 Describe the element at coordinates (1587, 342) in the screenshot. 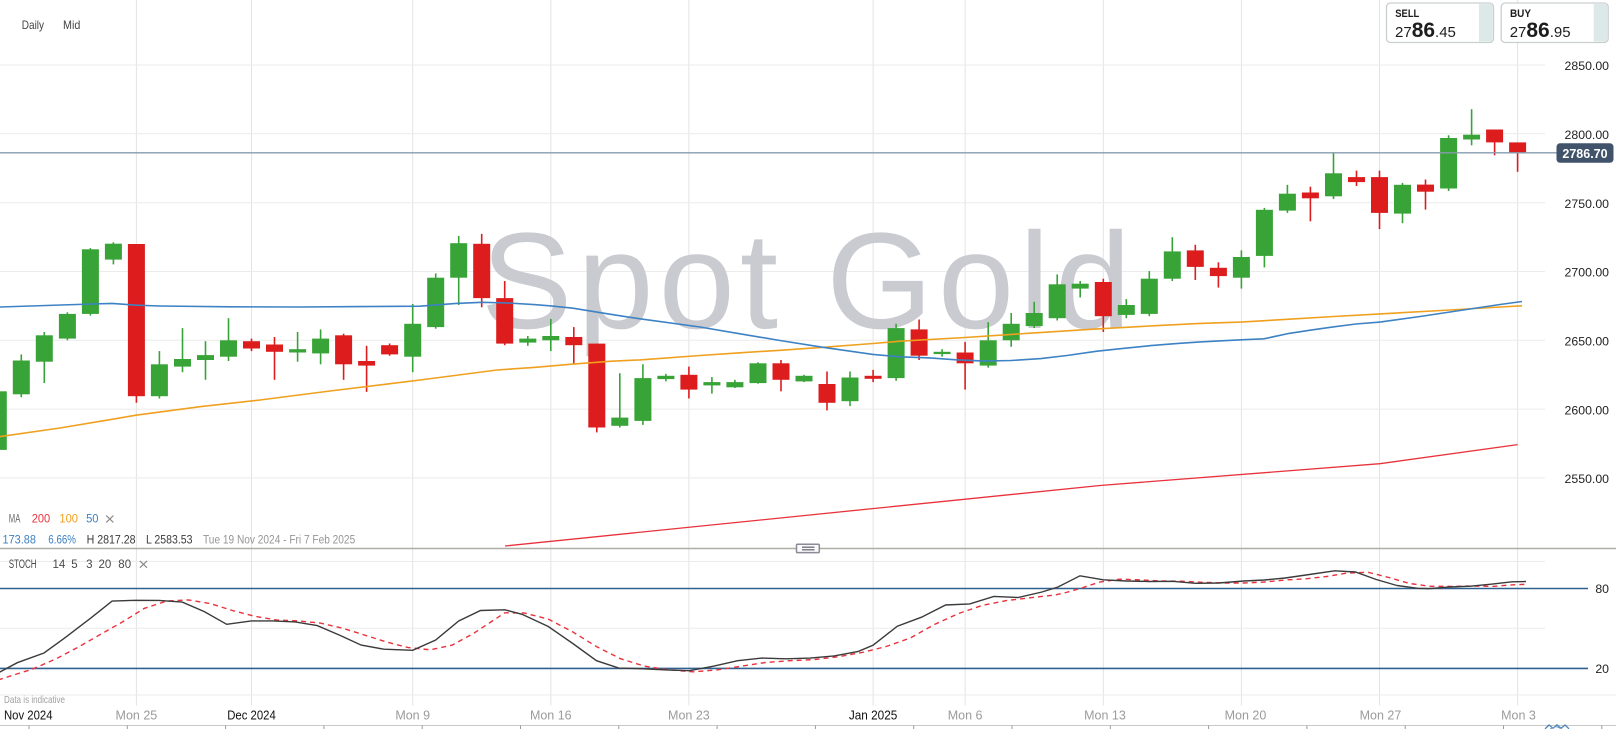

I see `svg-text: 2650.00` at that location.